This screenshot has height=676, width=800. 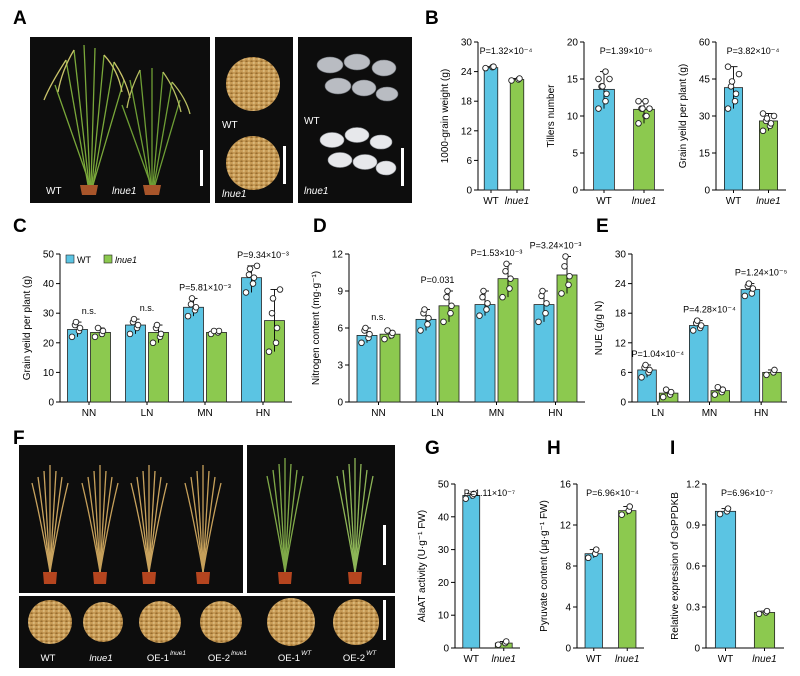 I want to click on stem, so click(x=279, y=521).